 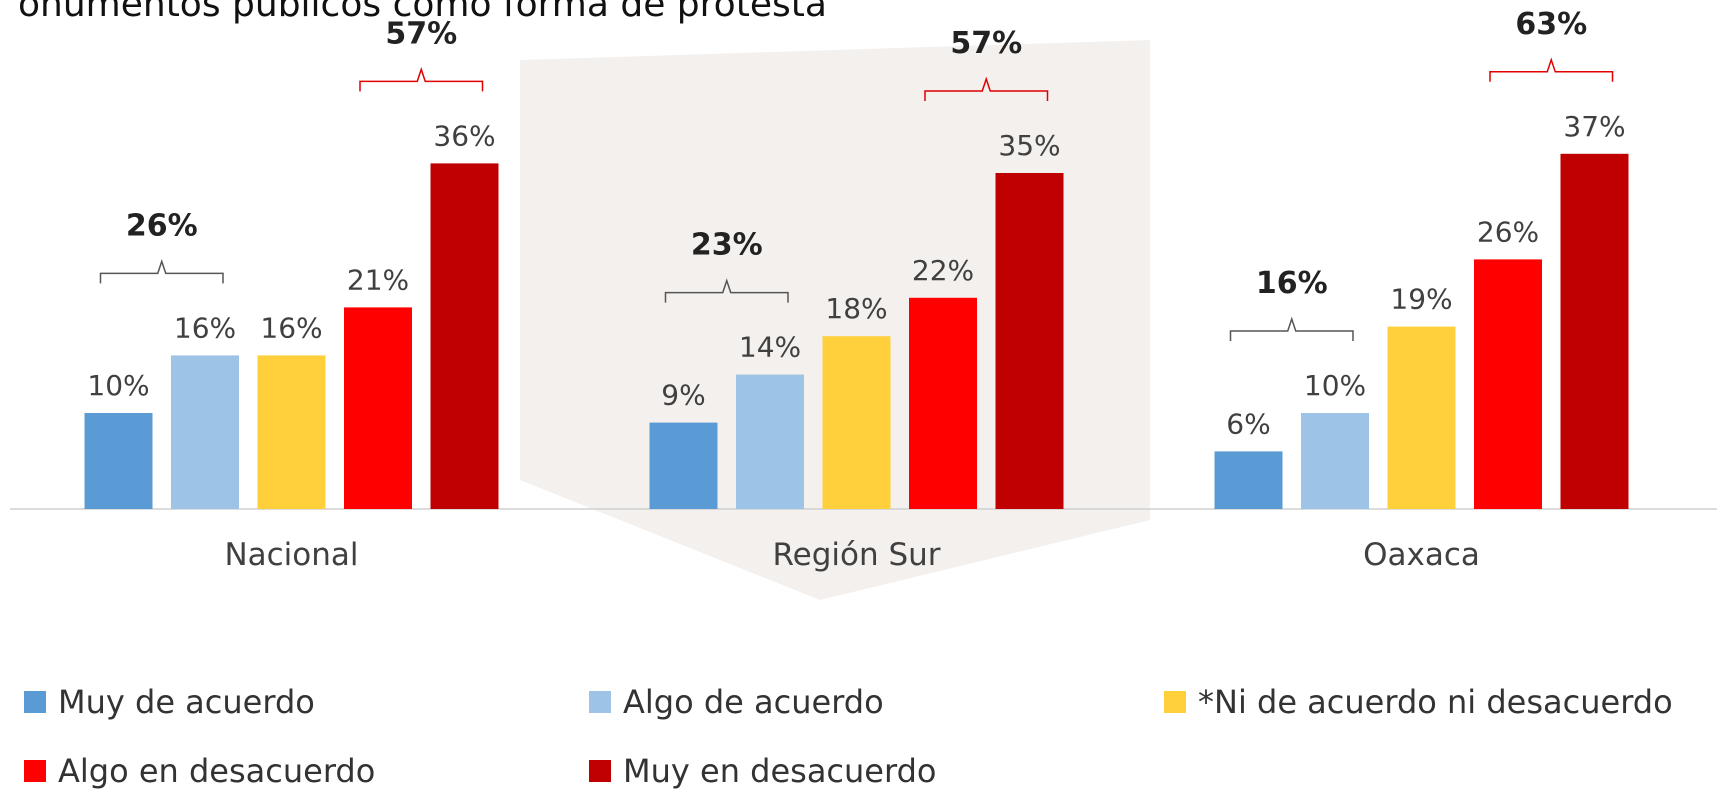 I want to click on data-label: 37%, so click(x=1594, y=126).